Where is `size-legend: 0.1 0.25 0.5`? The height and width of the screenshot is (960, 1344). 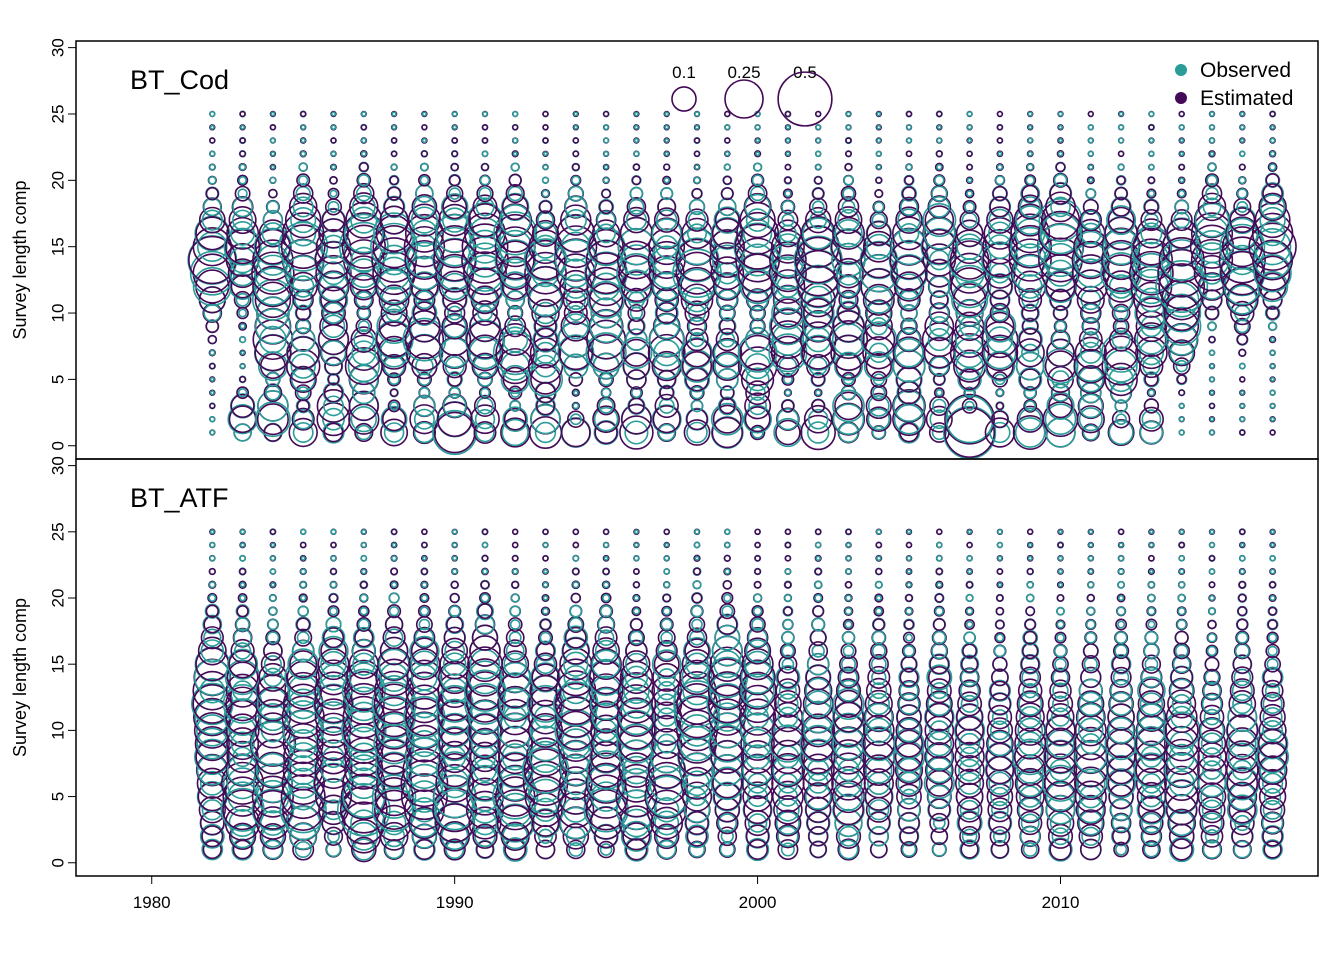 size-legend: 0.1 0.25 0.5 is located at coordinates (752, 95).